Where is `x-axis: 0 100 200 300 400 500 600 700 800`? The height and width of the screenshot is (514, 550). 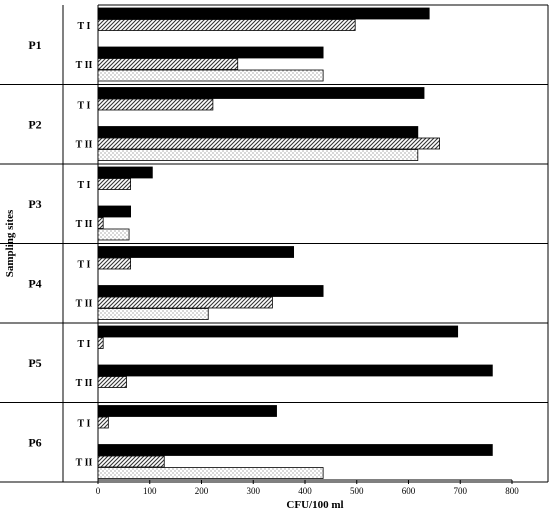 x-axis: 0 100 200 300 400 500 600 700 800 is located at coordinates (307, 487).